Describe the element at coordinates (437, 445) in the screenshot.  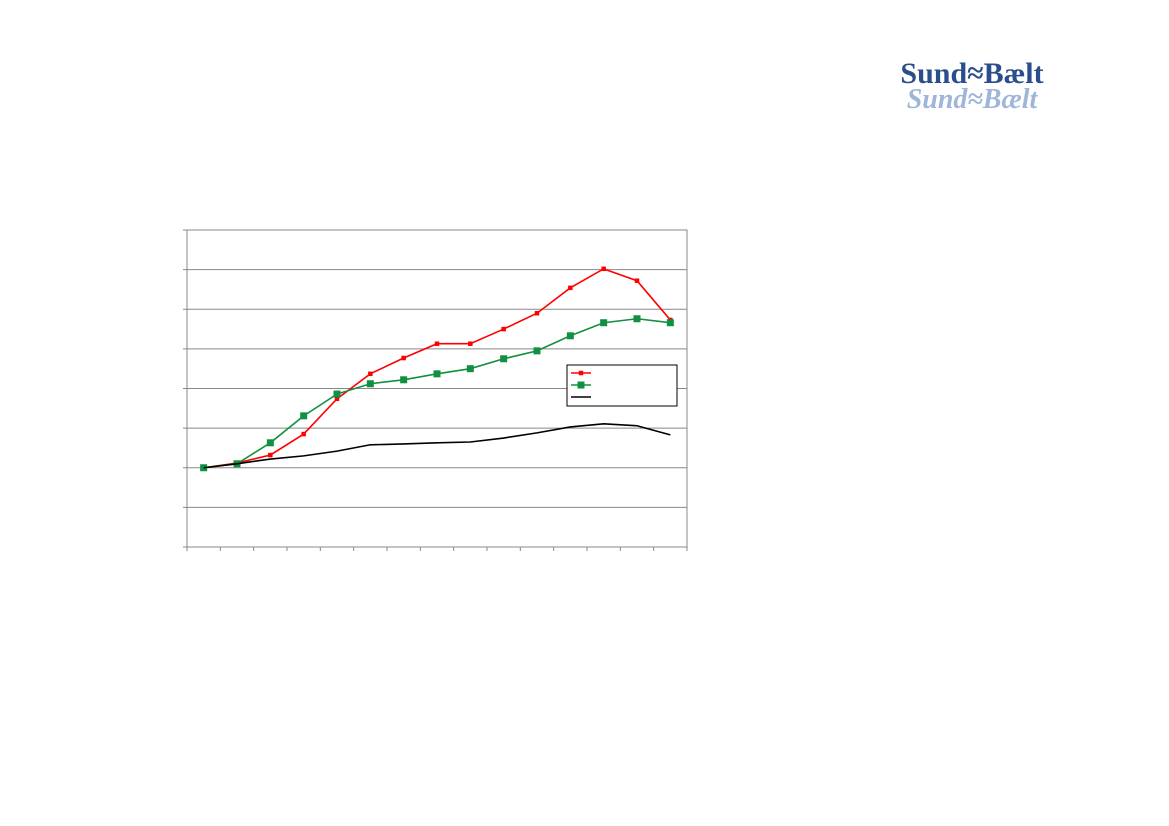
I see `series-line` at that location.